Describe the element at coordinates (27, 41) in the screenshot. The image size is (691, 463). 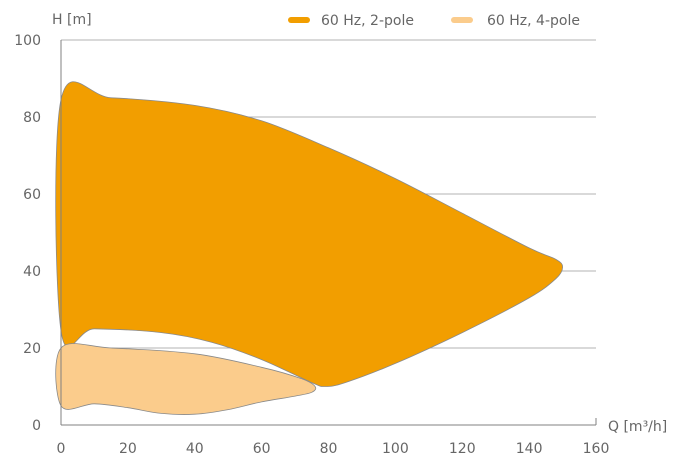
I see `y-tick-label-100: 100` at that location.